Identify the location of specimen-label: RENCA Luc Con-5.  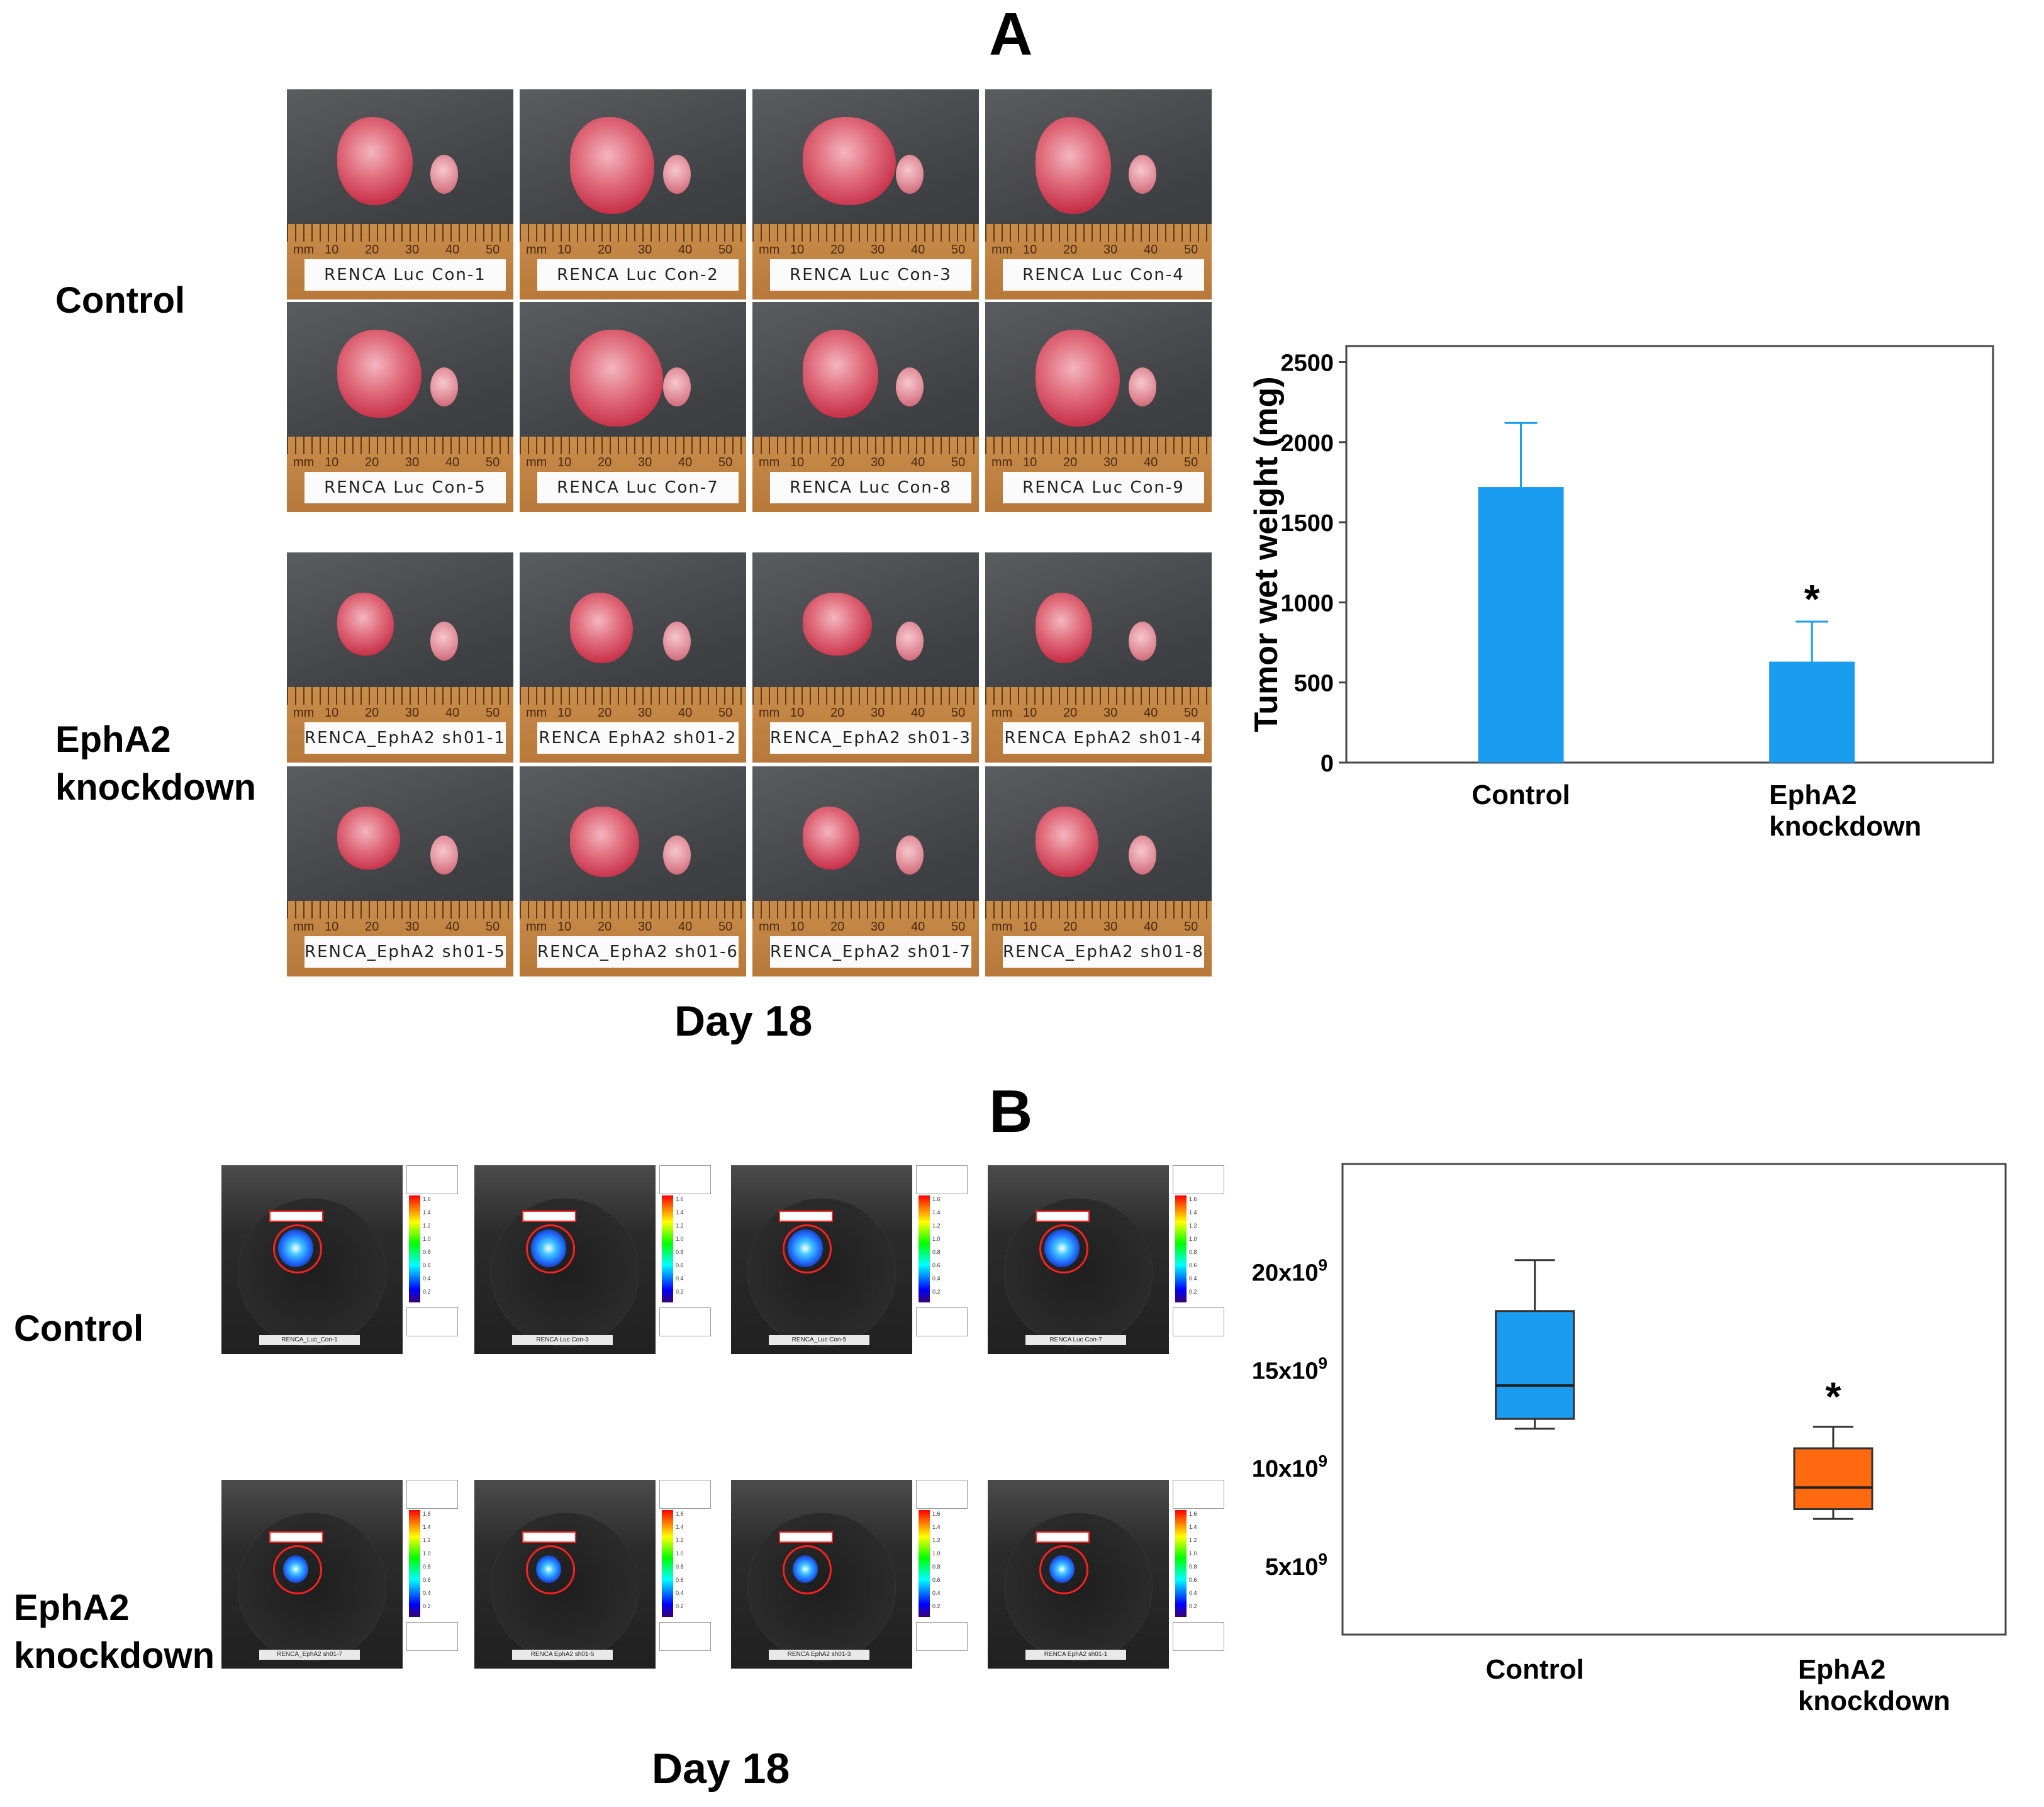
(405, 488).